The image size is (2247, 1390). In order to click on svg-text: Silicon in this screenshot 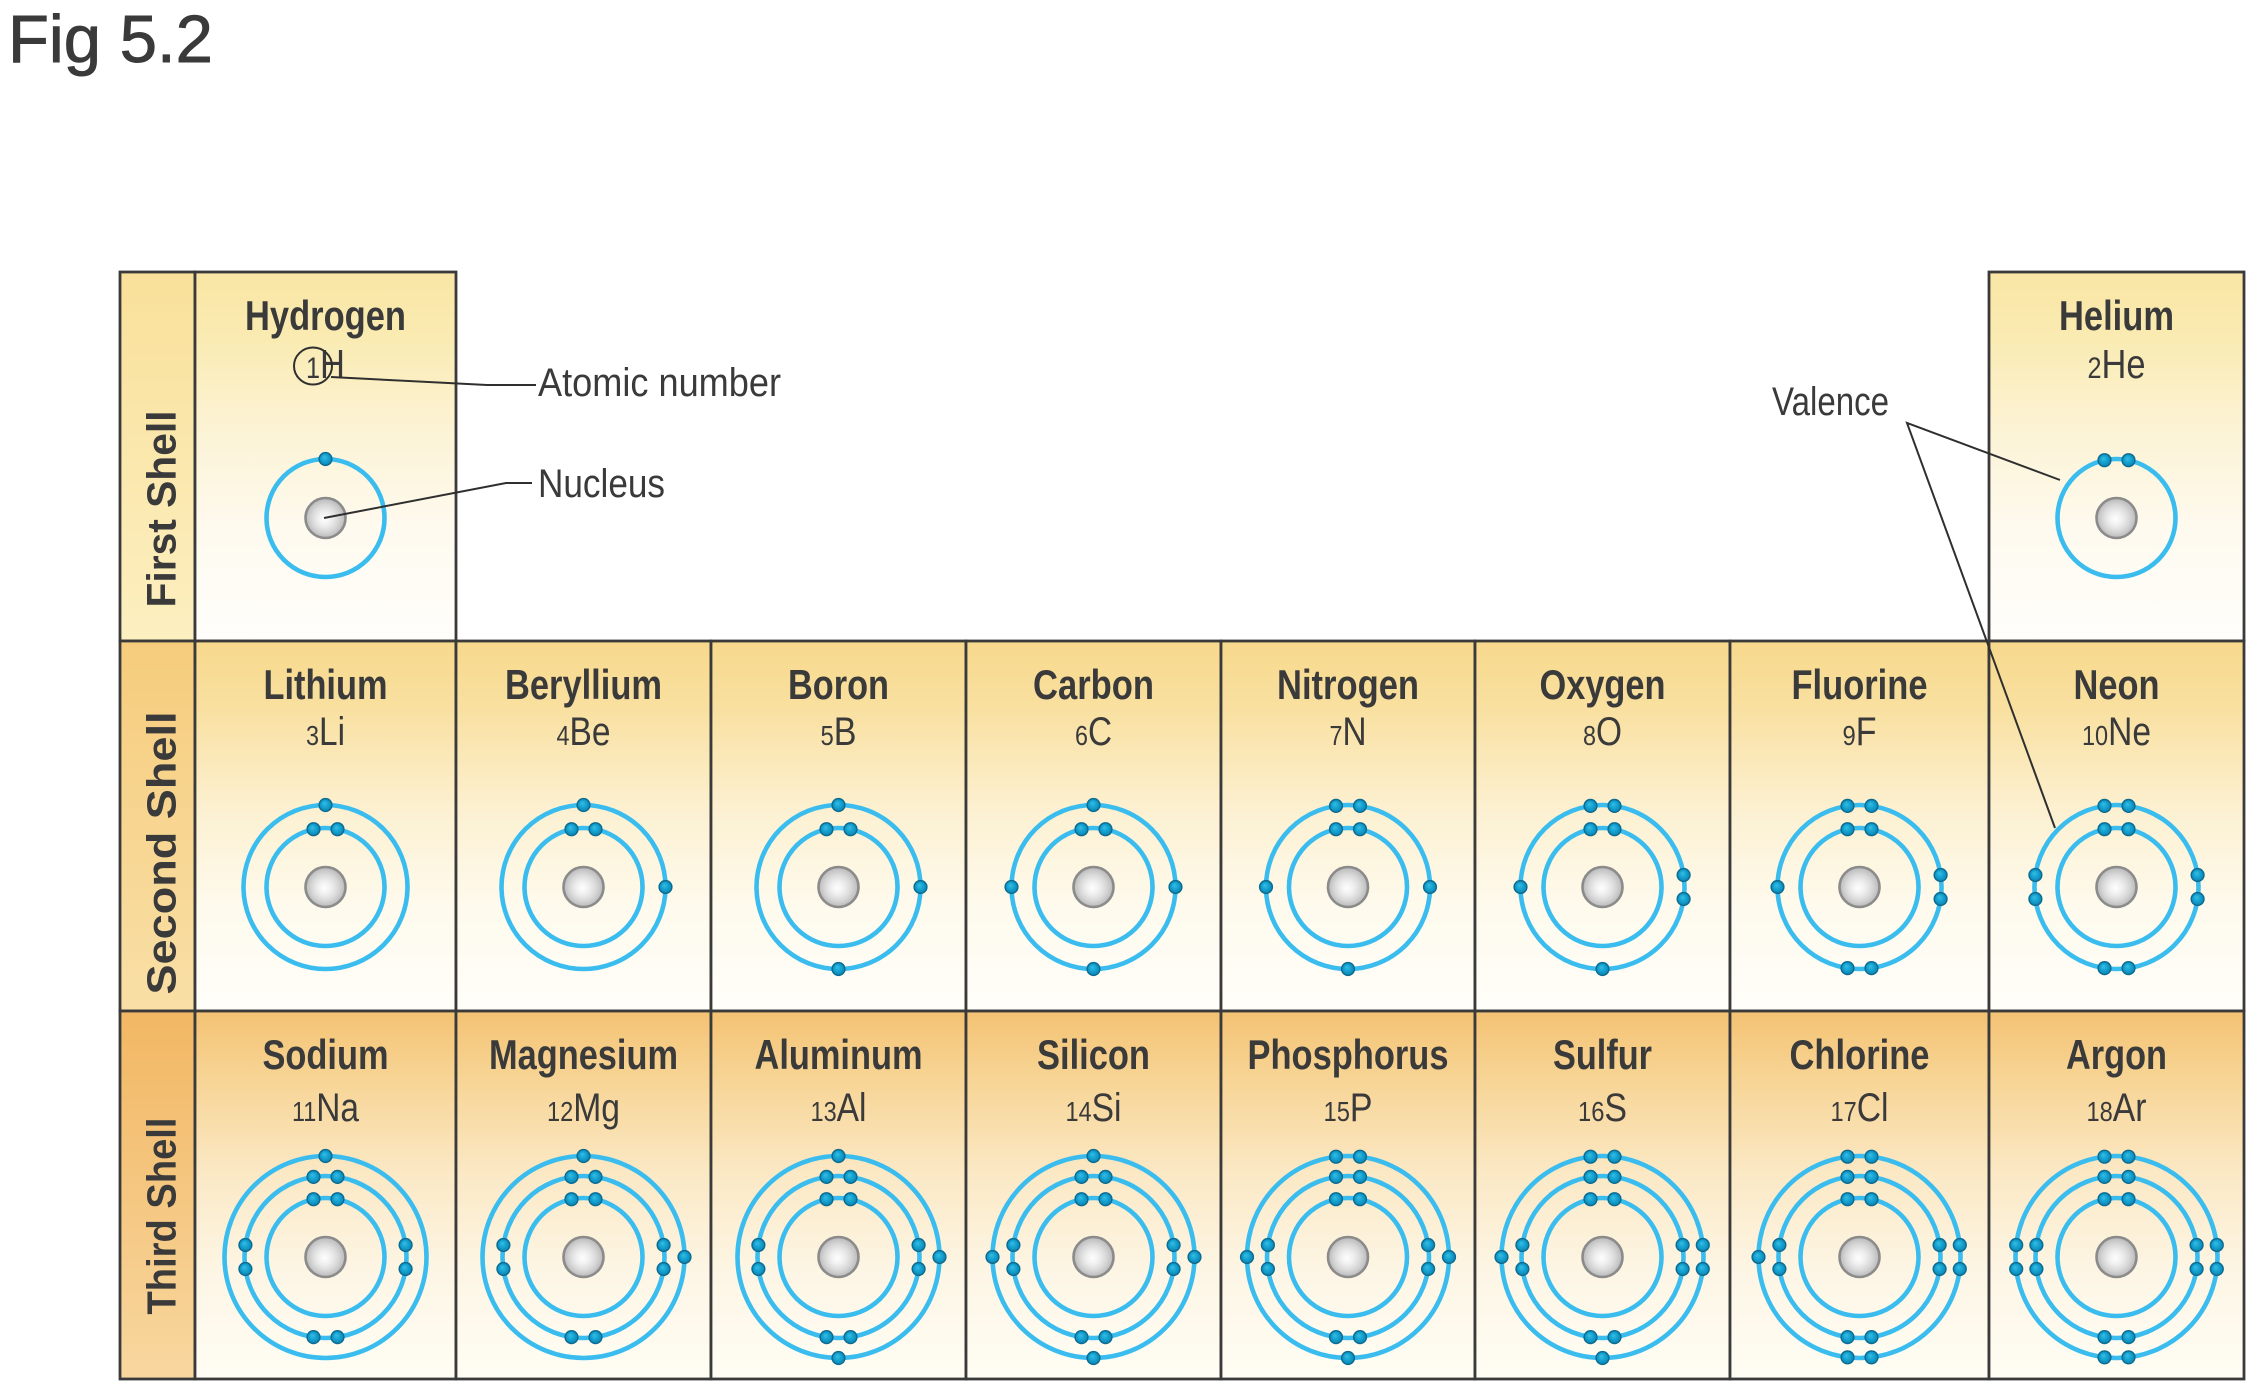, I will do `click(1093, 1054)`.